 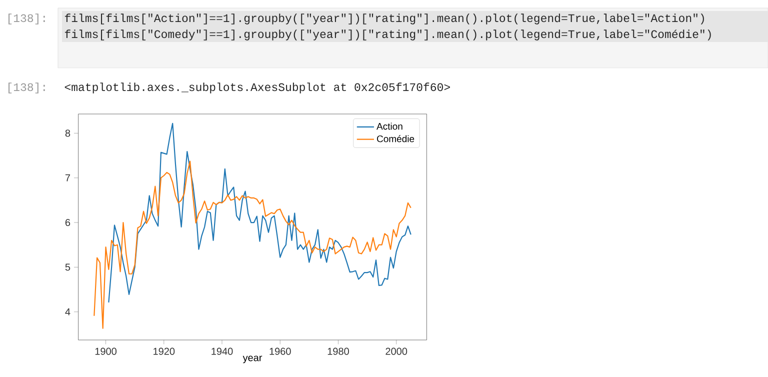 I want to click on x-tick-label: 1960, so click(x=280, y=351).